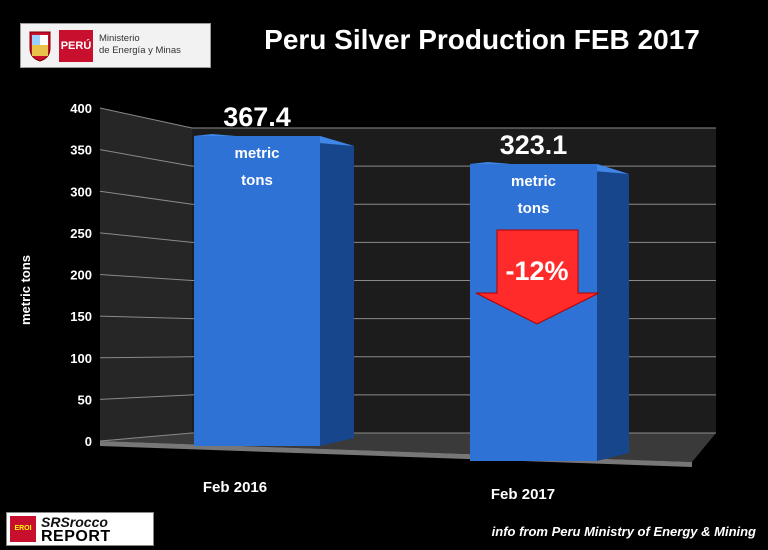  I want to click on logo-ministry-text: Ministerio de Energía y Minas, so click(154, 45).